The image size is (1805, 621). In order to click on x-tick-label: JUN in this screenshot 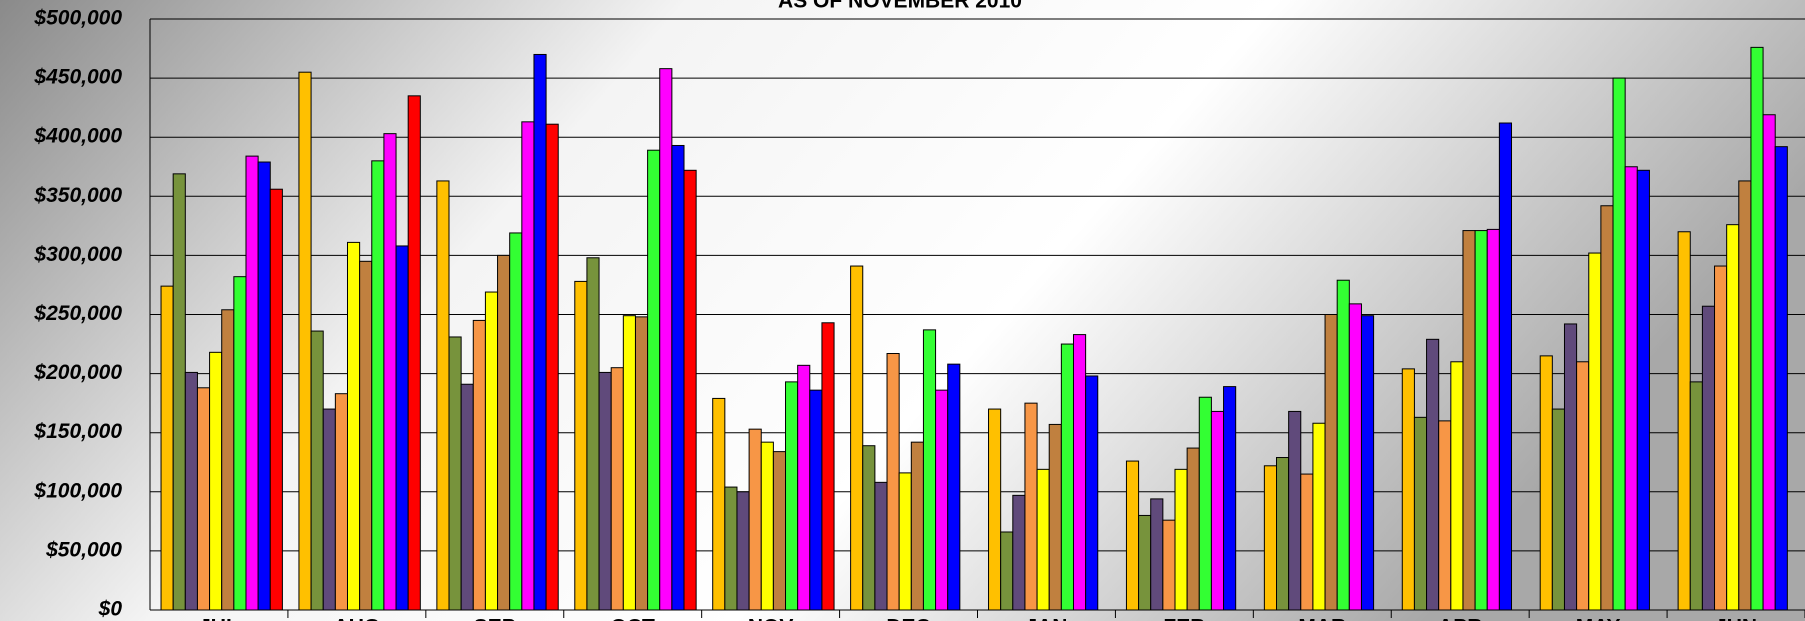, I will do `click(1736, 618)`.